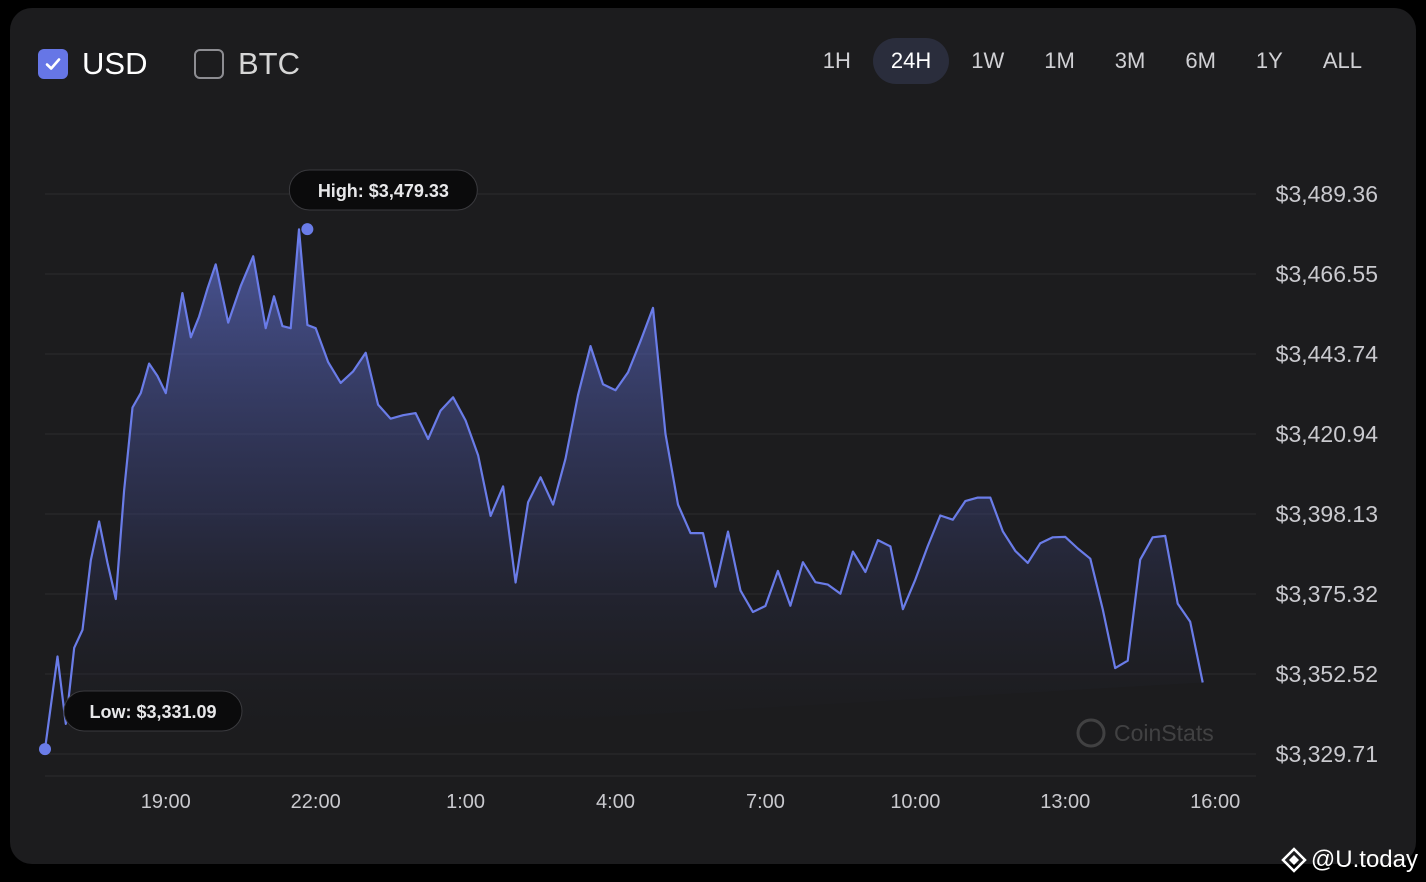 This screenshot has width=1426, height=882. What do you see at coordinates (911, 61) in the screenshot?
I see `tab-24h: 24H` at bounding box center [911, 61].